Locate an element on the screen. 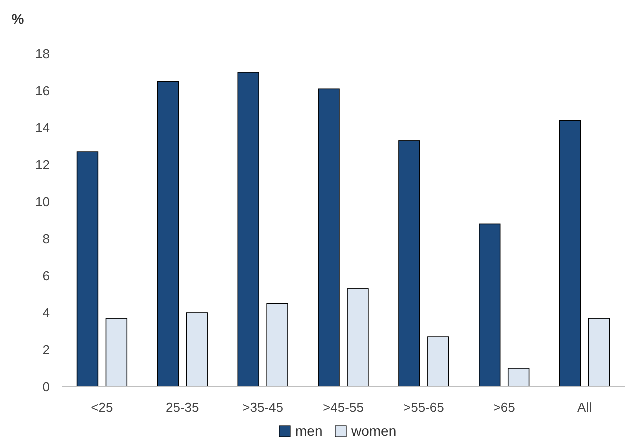  y-tick-label: 4 is located at coordinates (46, 313).